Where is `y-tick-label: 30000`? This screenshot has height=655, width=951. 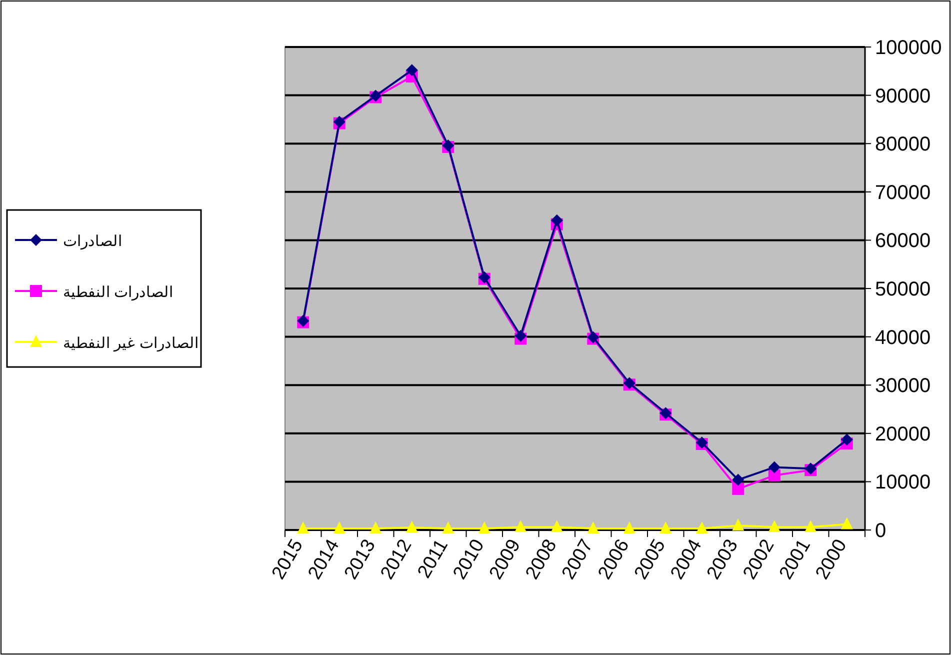 y-tick-label: 30000 is located at coordinates (903, 386).